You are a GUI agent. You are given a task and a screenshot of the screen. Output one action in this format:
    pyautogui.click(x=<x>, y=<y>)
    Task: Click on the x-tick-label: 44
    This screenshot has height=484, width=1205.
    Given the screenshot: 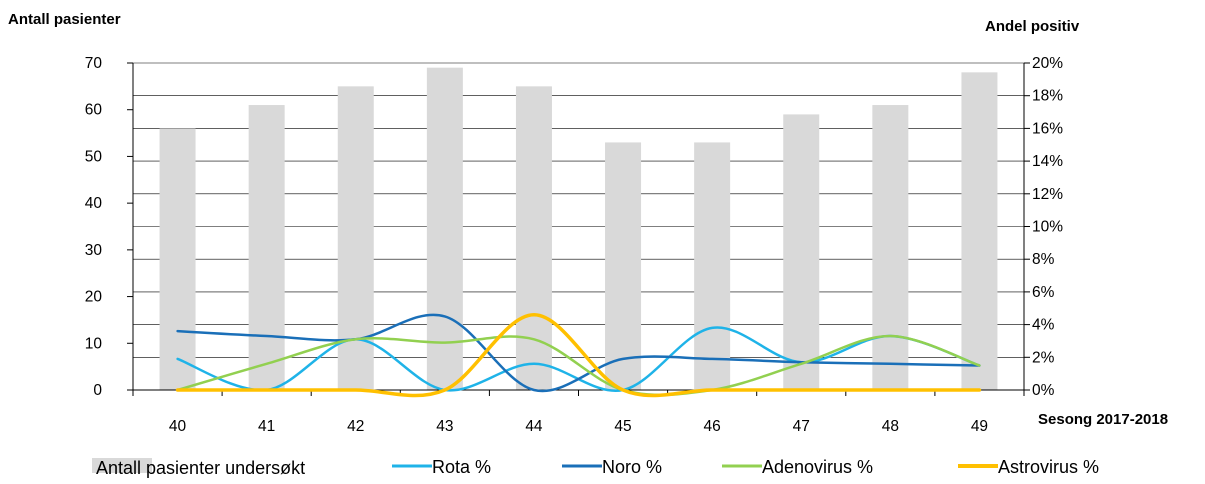 What is the action you would take?
    pyautogui.click(x=534, y=426)
    